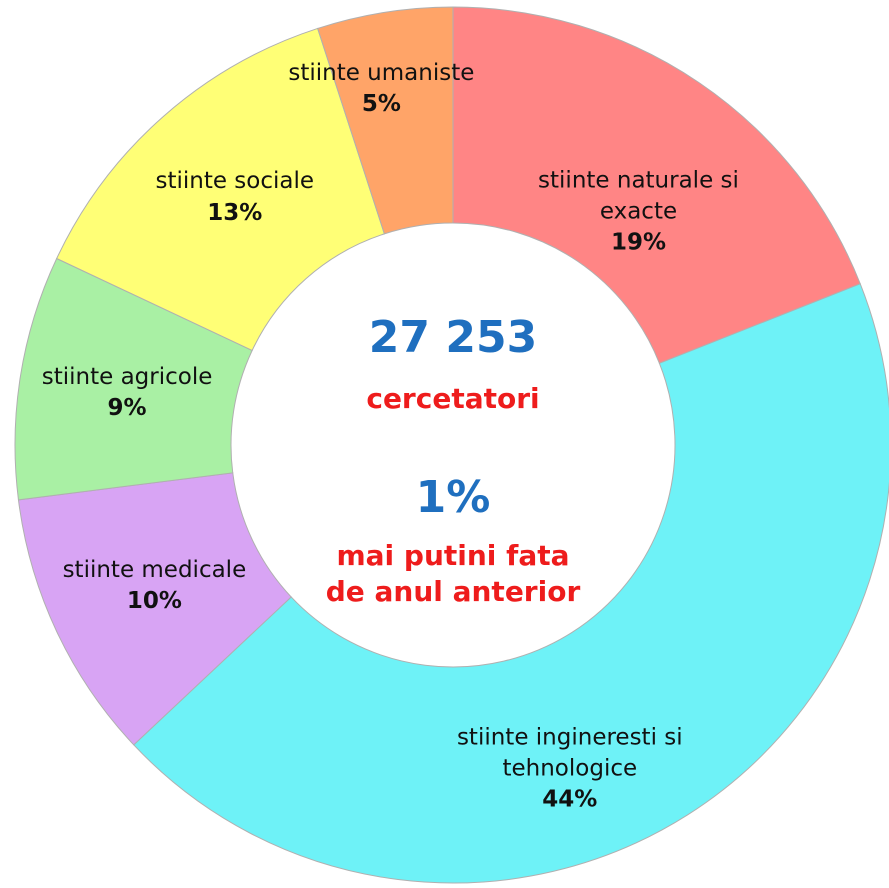 The width and height of the screenshot is (889, 888). Describe the element at coordinates (638, 196) in the screenshot. I see `category-label: stiinte naturale si exacte` at that location.